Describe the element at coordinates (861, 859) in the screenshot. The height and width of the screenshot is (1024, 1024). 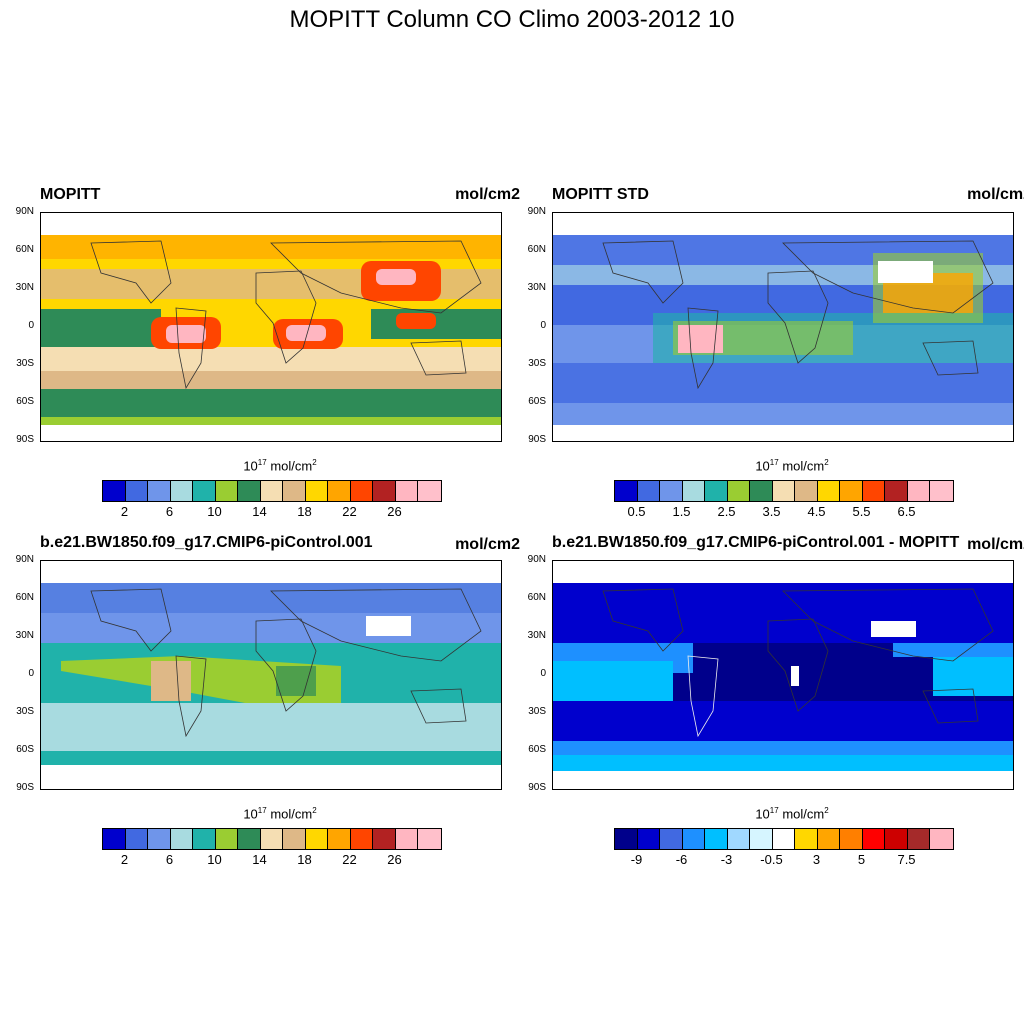
I see `colorbar-tick-label: 5` at that location.